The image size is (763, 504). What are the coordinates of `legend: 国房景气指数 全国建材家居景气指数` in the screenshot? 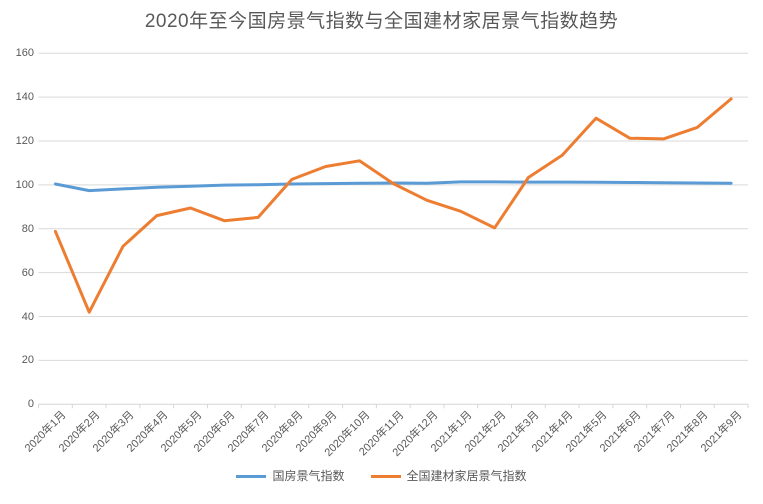 It's located at (381, 476).